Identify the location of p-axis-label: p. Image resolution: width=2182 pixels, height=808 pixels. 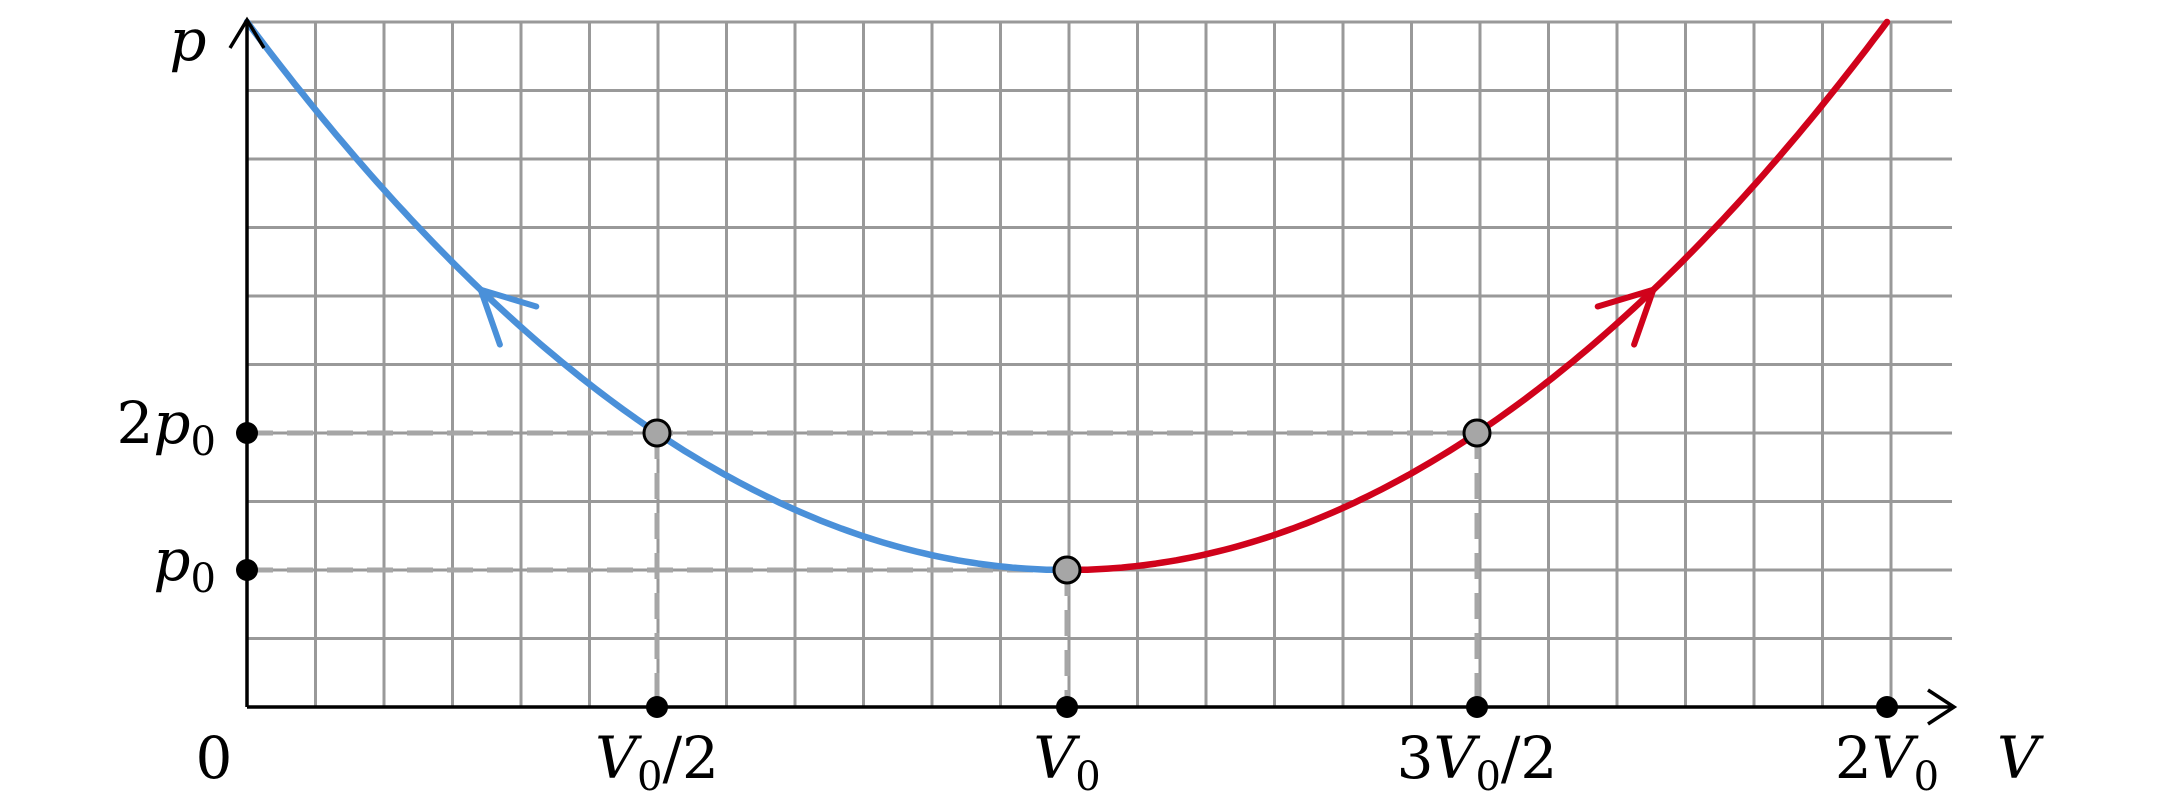
(187, 40).